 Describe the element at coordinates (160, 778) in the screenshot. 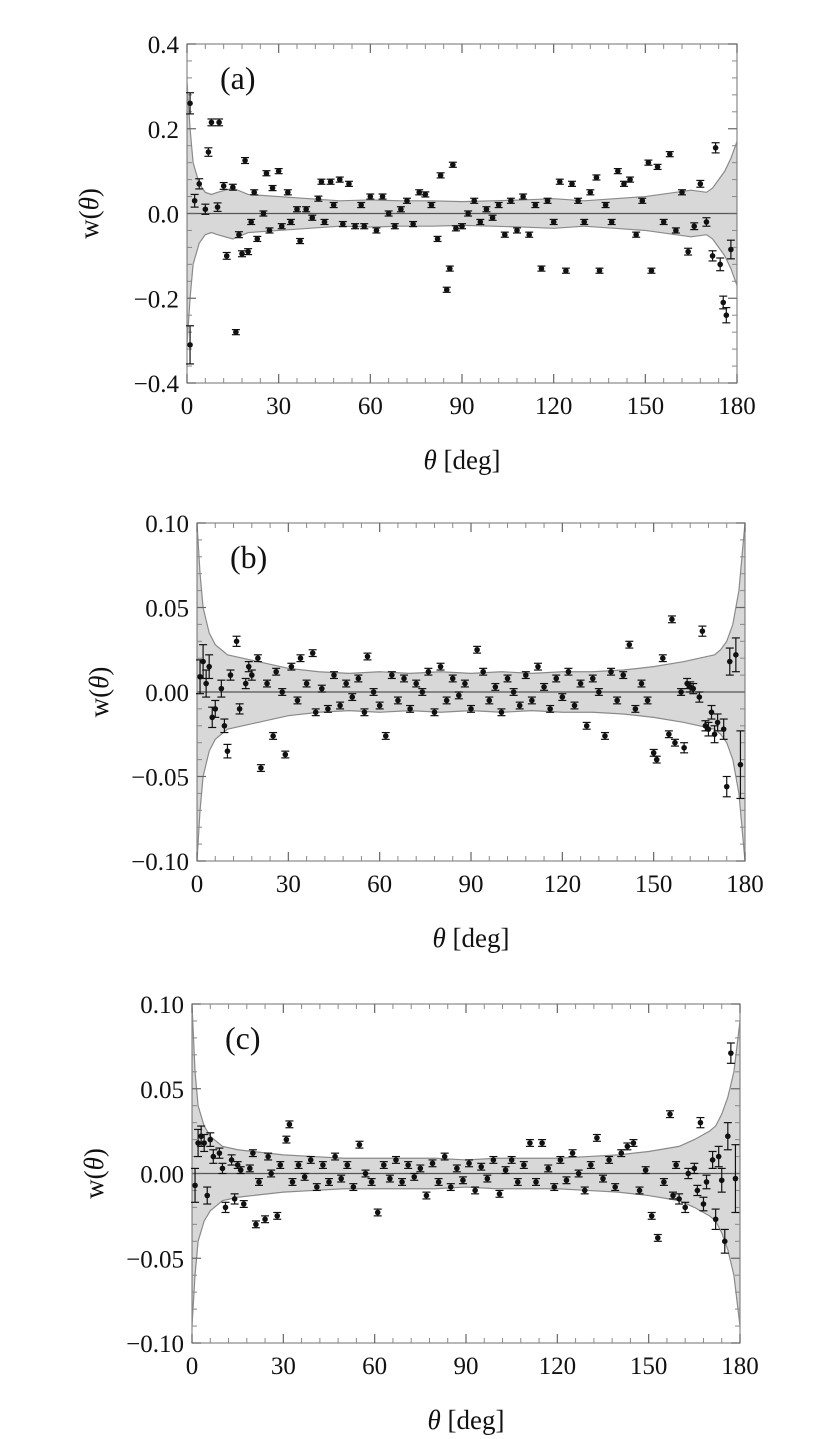

I see `y-tick-label: −0.05` at that location.